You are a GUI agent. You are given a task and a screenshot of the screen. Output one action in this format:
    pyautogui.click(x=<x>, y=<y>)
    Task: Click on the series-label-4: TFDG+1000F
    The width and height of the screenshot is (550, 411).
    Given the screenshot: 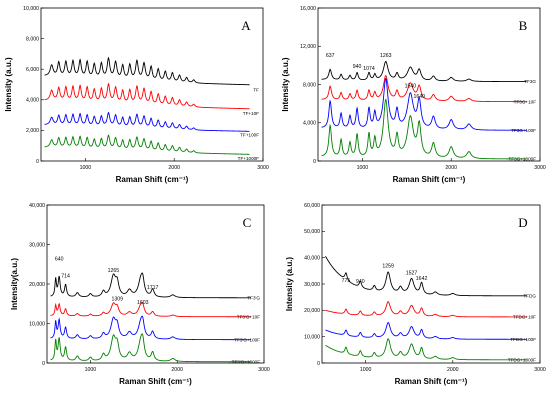 What is the action you would take?
    pyautogui.click(x=522, y=359)
    